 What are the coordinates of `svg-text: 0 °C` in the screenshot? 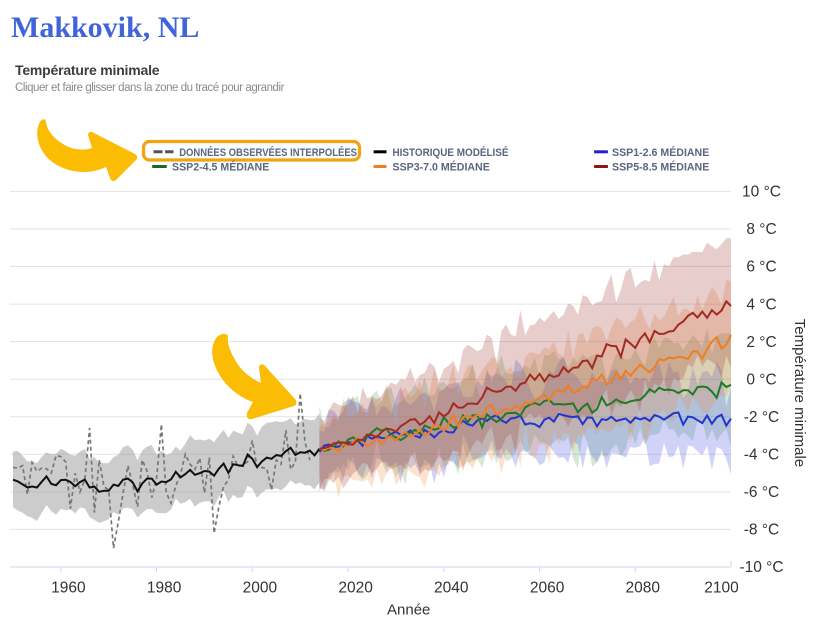 It's located at (761, 379).